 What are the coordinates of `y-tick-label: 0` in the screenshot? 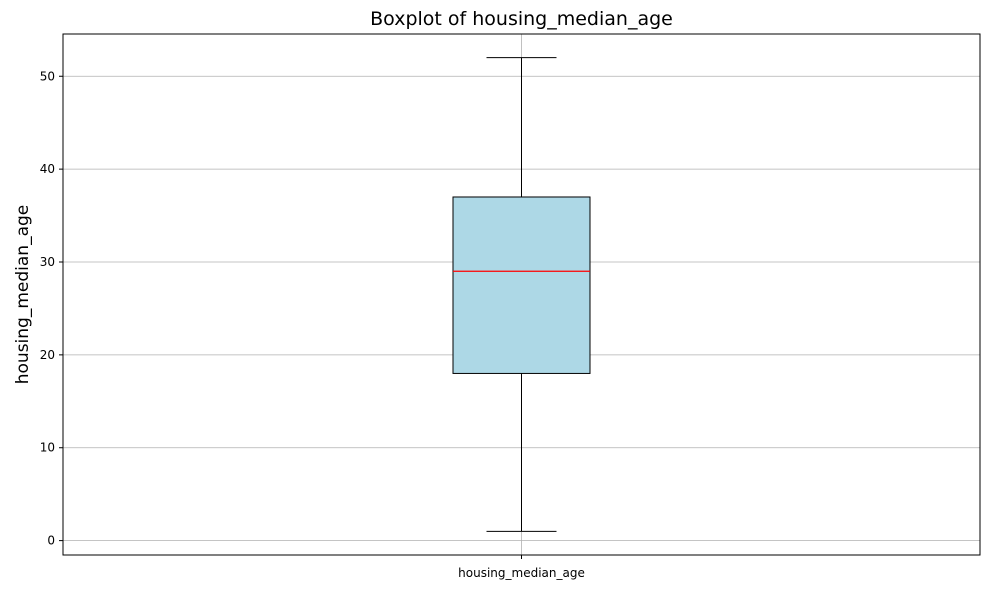 It's located at (51, 541).